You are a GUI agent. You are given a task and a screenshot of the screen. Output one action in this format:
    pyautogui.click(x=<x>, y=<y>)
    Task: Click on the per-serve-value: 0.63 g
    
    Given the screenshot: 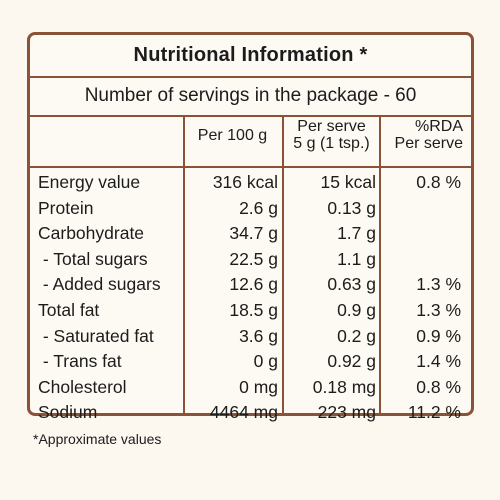 What is the action you would take?
    pyautogui.click(x=351, y=284)
    